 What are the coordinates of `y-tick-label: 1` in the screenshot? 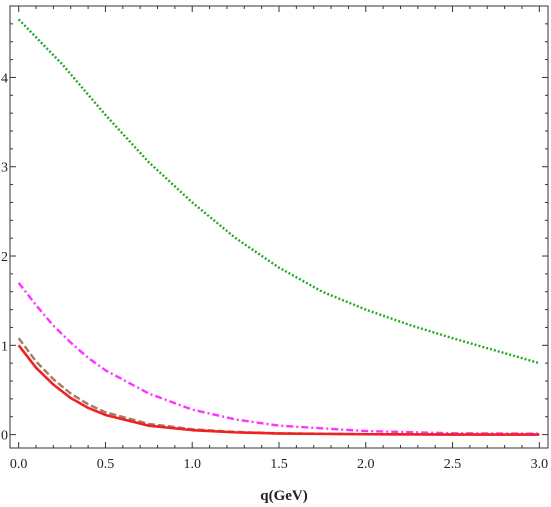 It's located at (4, 346).